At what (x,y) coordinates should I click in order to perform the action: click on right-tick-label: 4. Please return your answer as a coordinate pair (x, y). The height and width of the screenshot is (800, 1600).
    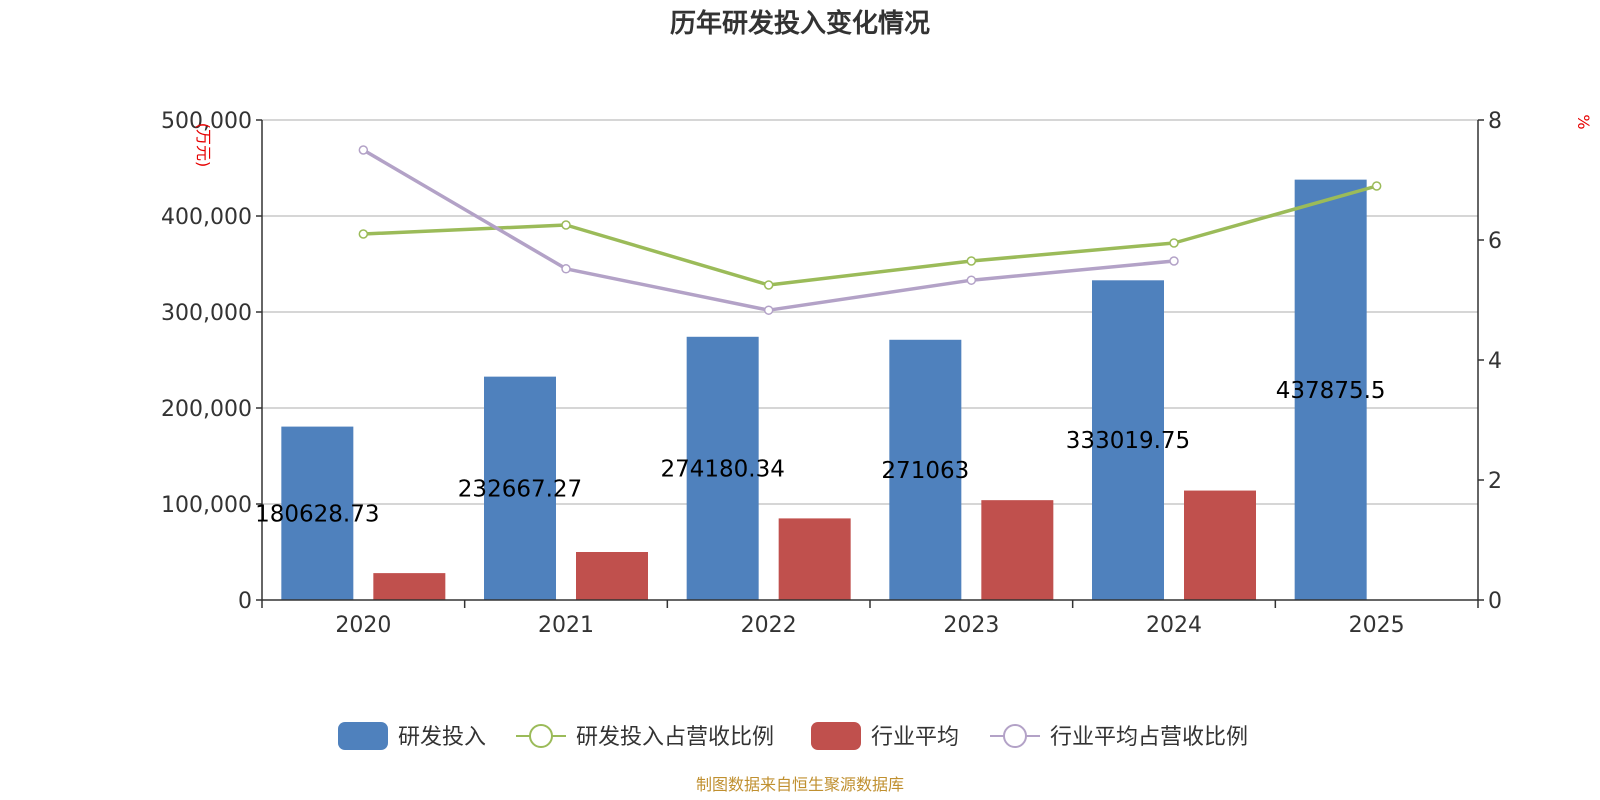
    Looking at the image, I should click on (1495, 361).